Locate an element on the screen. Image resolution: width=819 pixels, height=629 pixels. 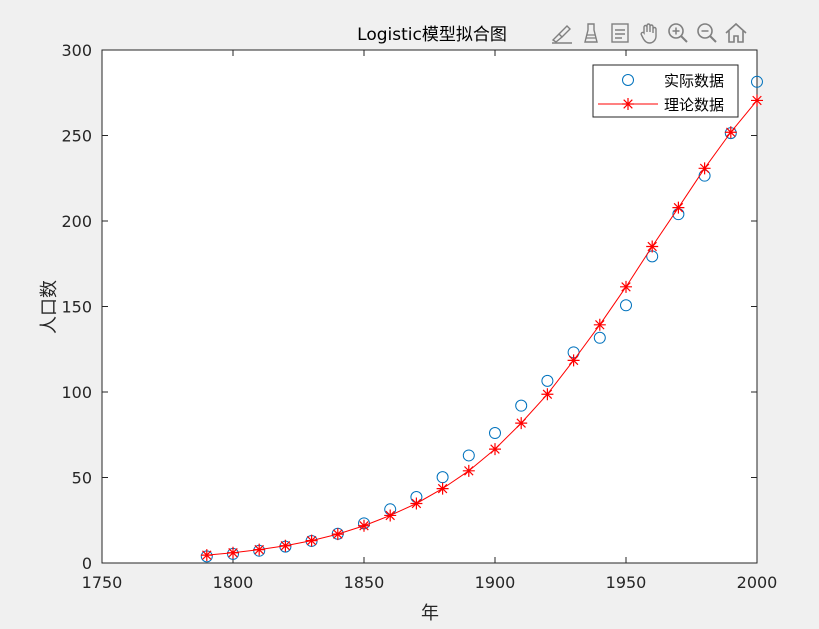
x-tick-label: 1850 is located at coordinates (364, 582).